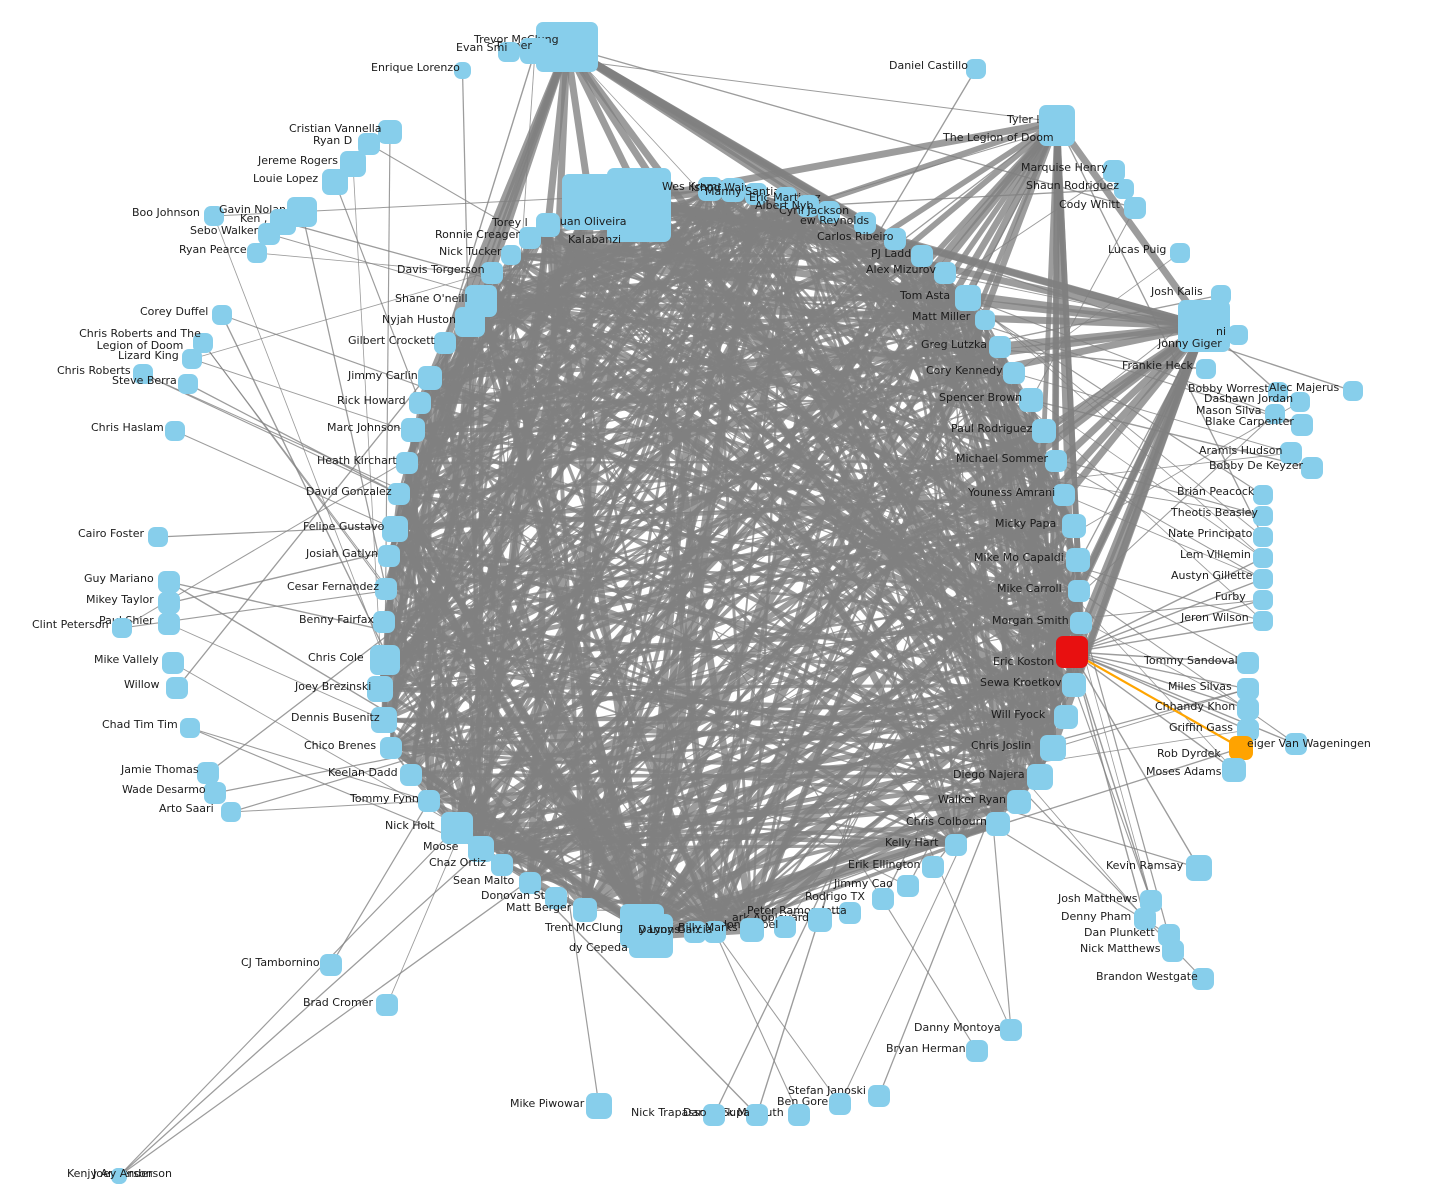 This screenshot has width=1440, height=1200. I want to click on graph-node-brad-cromer, so click(387, 1005).